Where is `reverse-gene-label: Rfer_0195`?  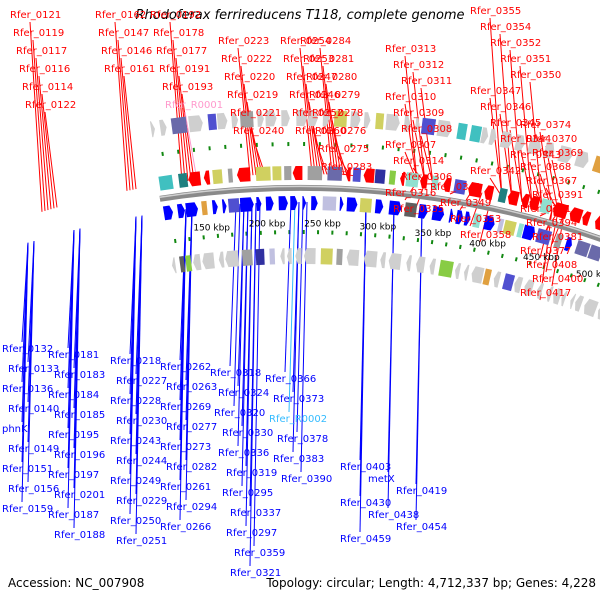 reverse-gene-label: Rfer_0195 is located at coordinates (73, 435).